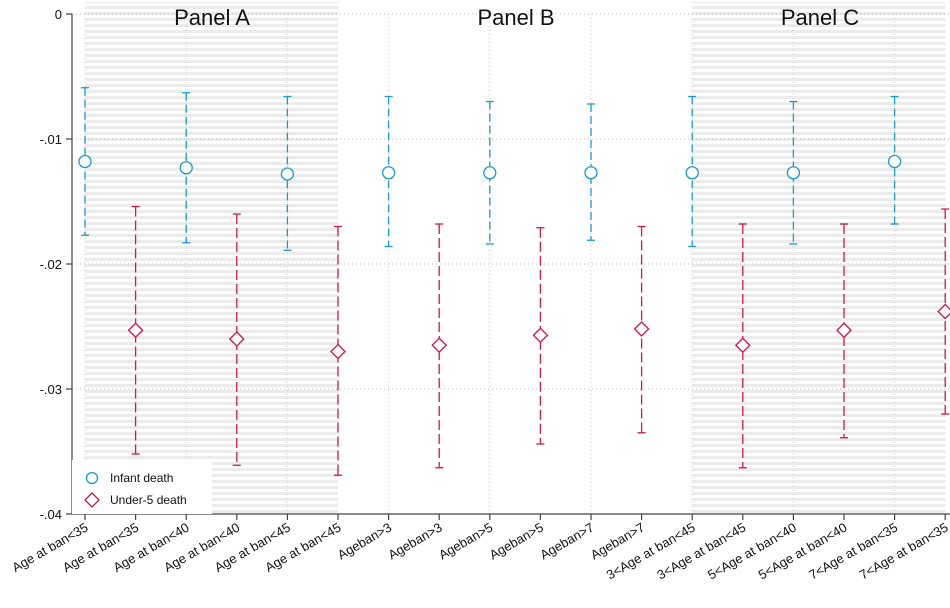 Image resolution: width=950 pixels, height=608 pixels. Describe the element at coordinates (92, 478) in the screenshot. I see `legend-infant-marker` at that location.